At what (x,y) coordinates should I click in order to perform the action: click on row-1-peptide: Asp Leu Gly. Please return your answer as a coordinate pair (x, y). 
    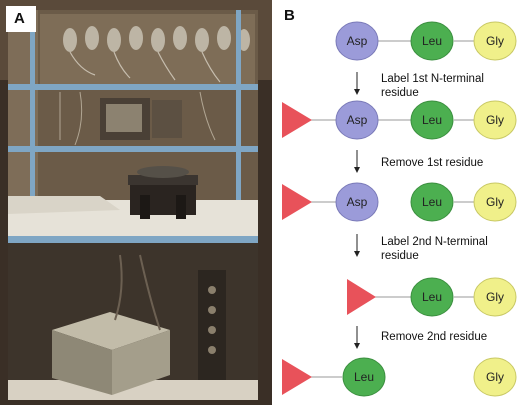
    Looking at the image, I should click on (426, 41).